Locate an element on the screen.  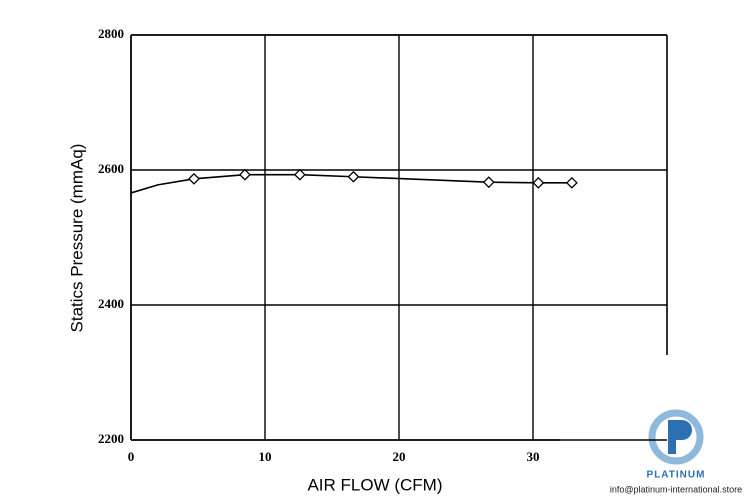
logo-p is located at coordinates (680, 437).